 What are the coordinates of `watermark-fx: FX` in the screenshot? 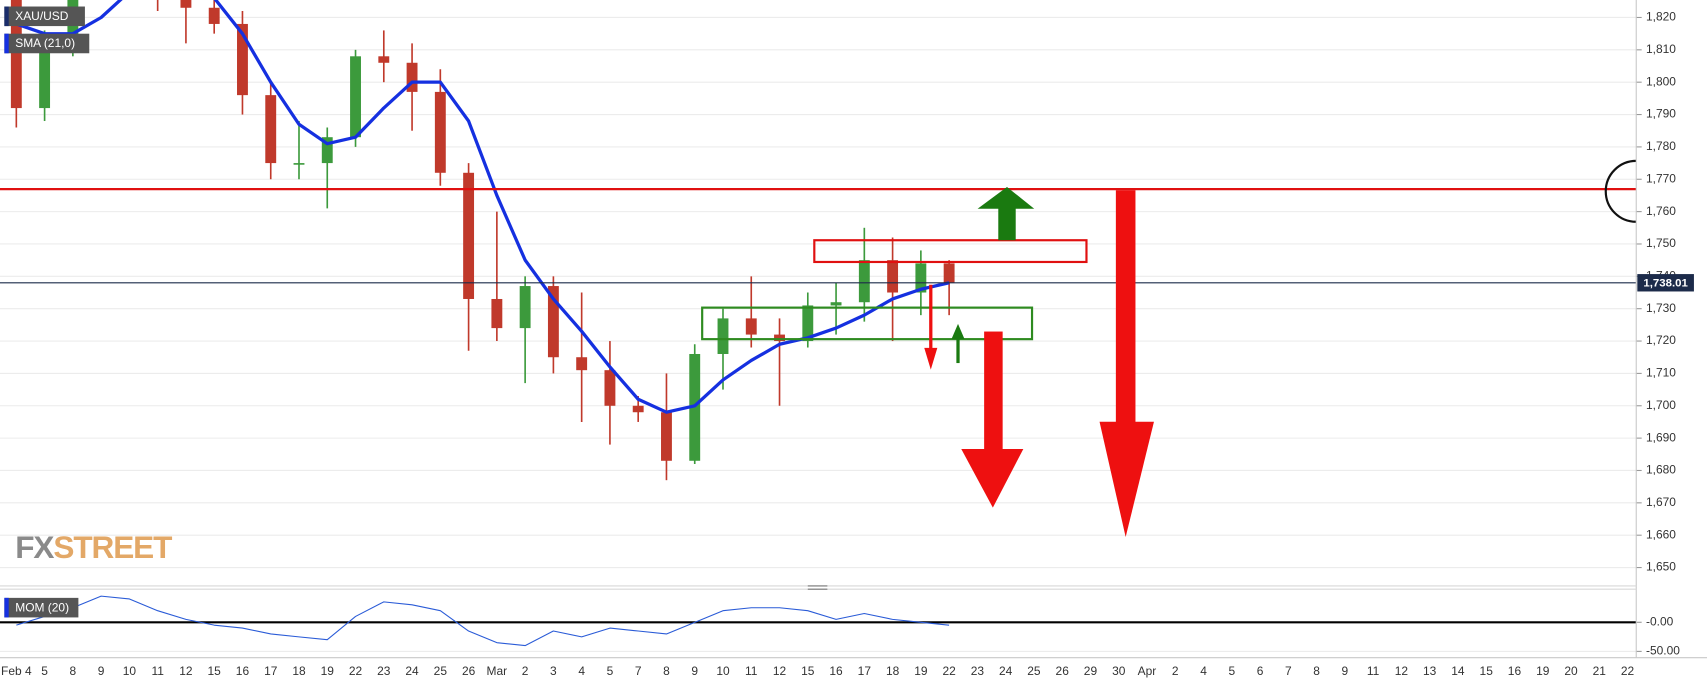 It's located at (34, 547).